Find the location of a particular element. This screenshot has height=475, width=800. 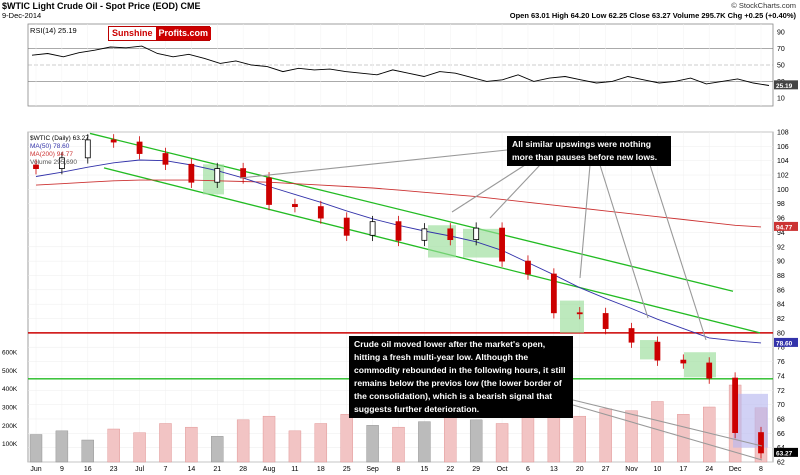

rsi-label: RSI(14) 25.19 is located at coordinates (53, 30).